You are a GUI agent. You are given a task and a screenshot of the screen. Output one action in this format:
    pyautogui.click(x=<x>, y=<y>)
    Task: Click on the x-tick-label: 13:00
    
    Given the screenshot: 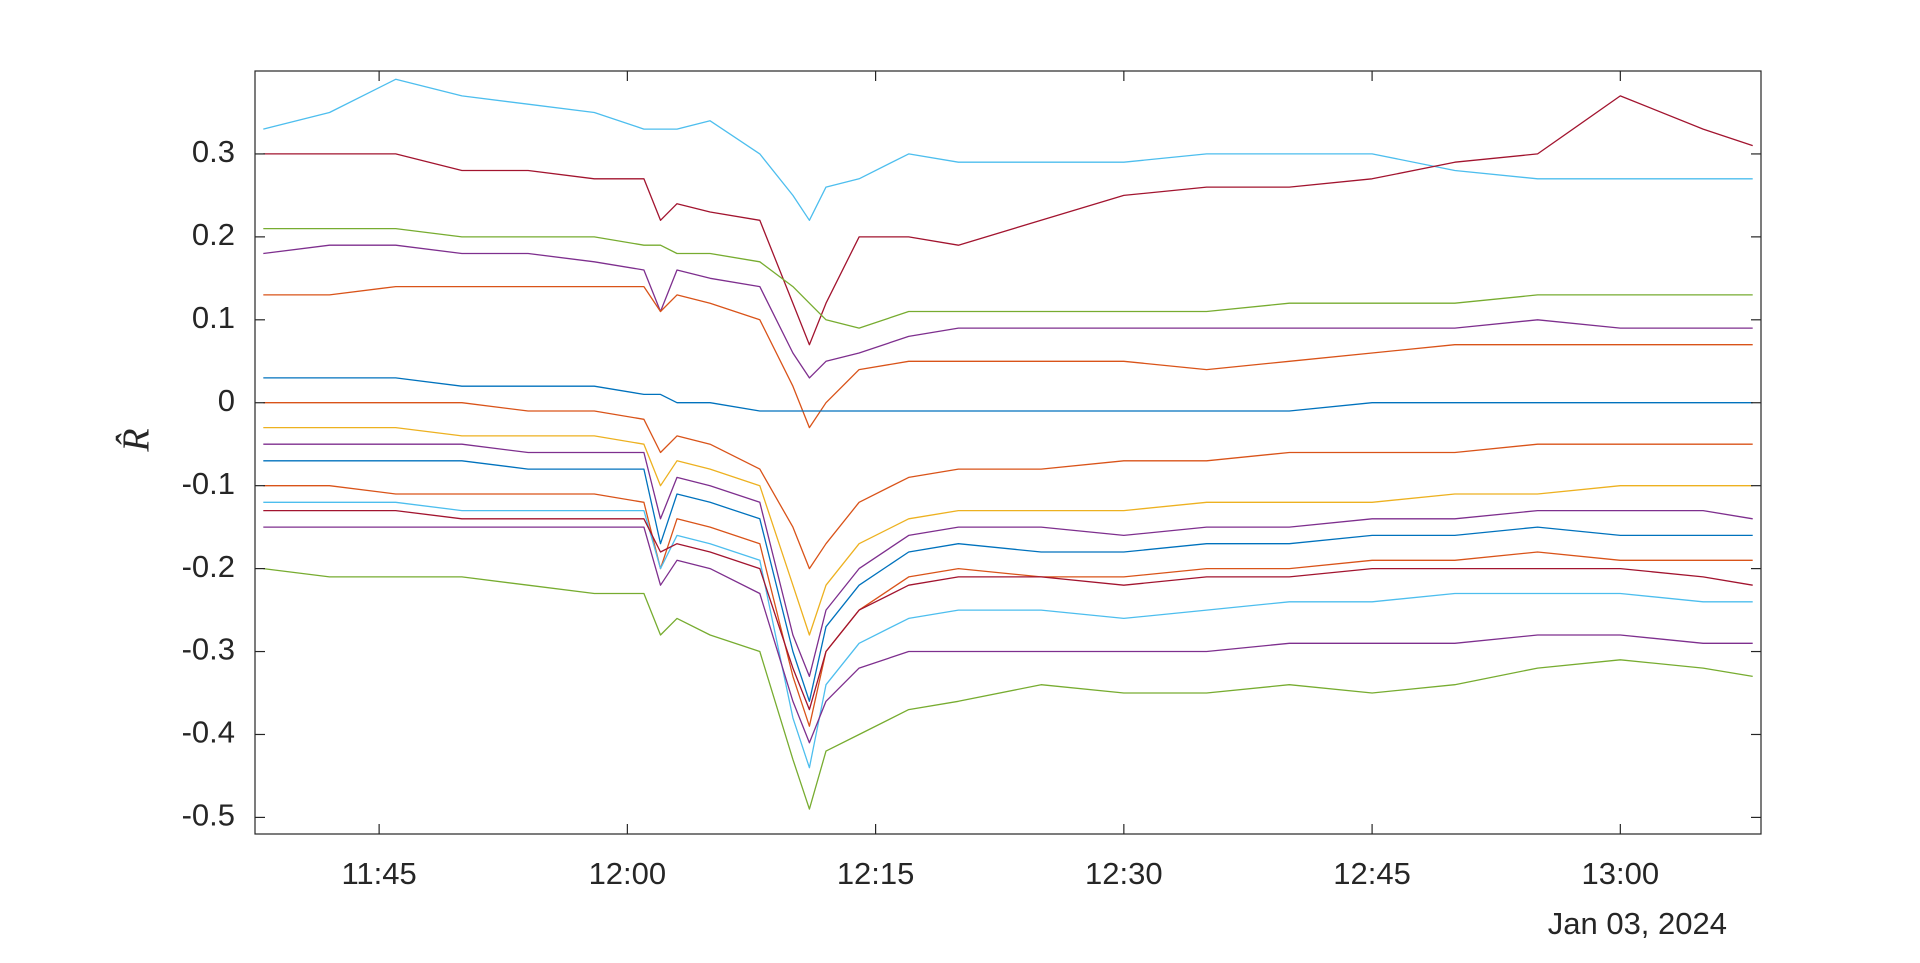 What is the action you would take?
    pyautogui.click(x=1621, y=873)
    